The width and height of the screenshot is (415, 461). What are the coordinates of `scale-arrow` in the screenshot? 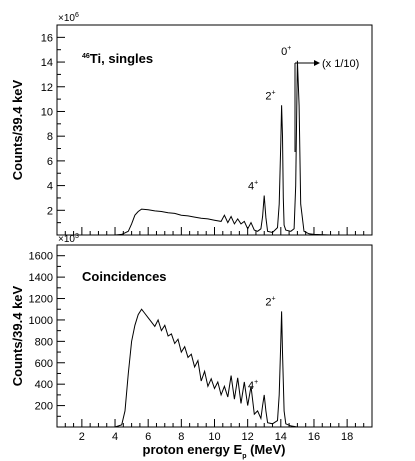 It's located at (307, 106).